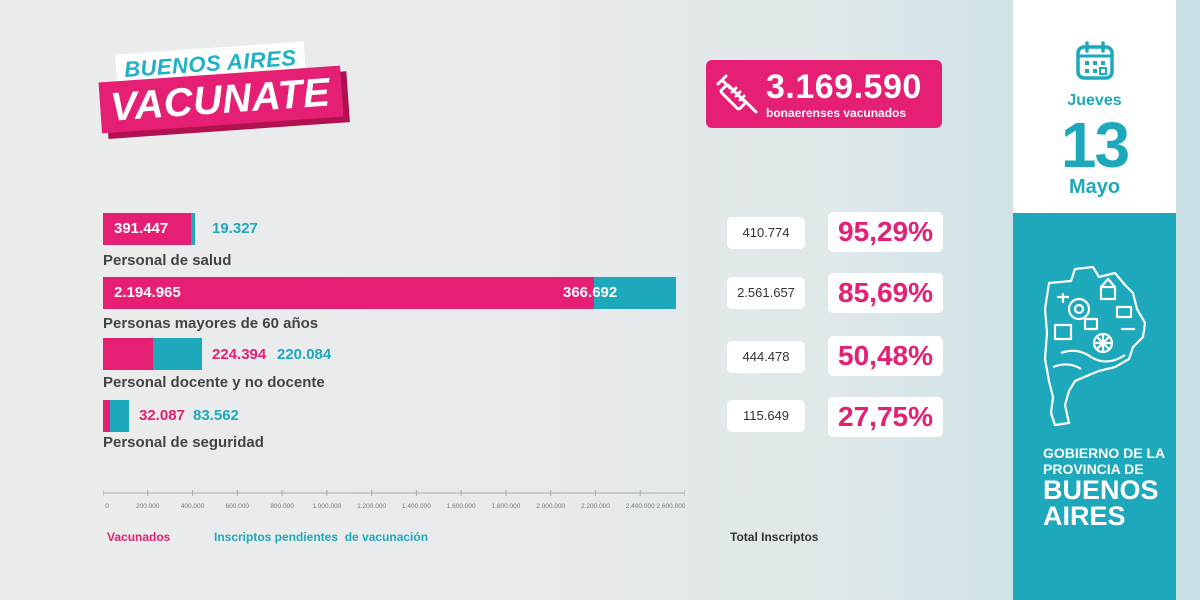 Image resolution: width=1200 pixels, height=600 pixels. What do you see at coordinates (235, 228) in the screenshot?
I see `label-pending-salud: 19.327` at bounding box center [235, 228].